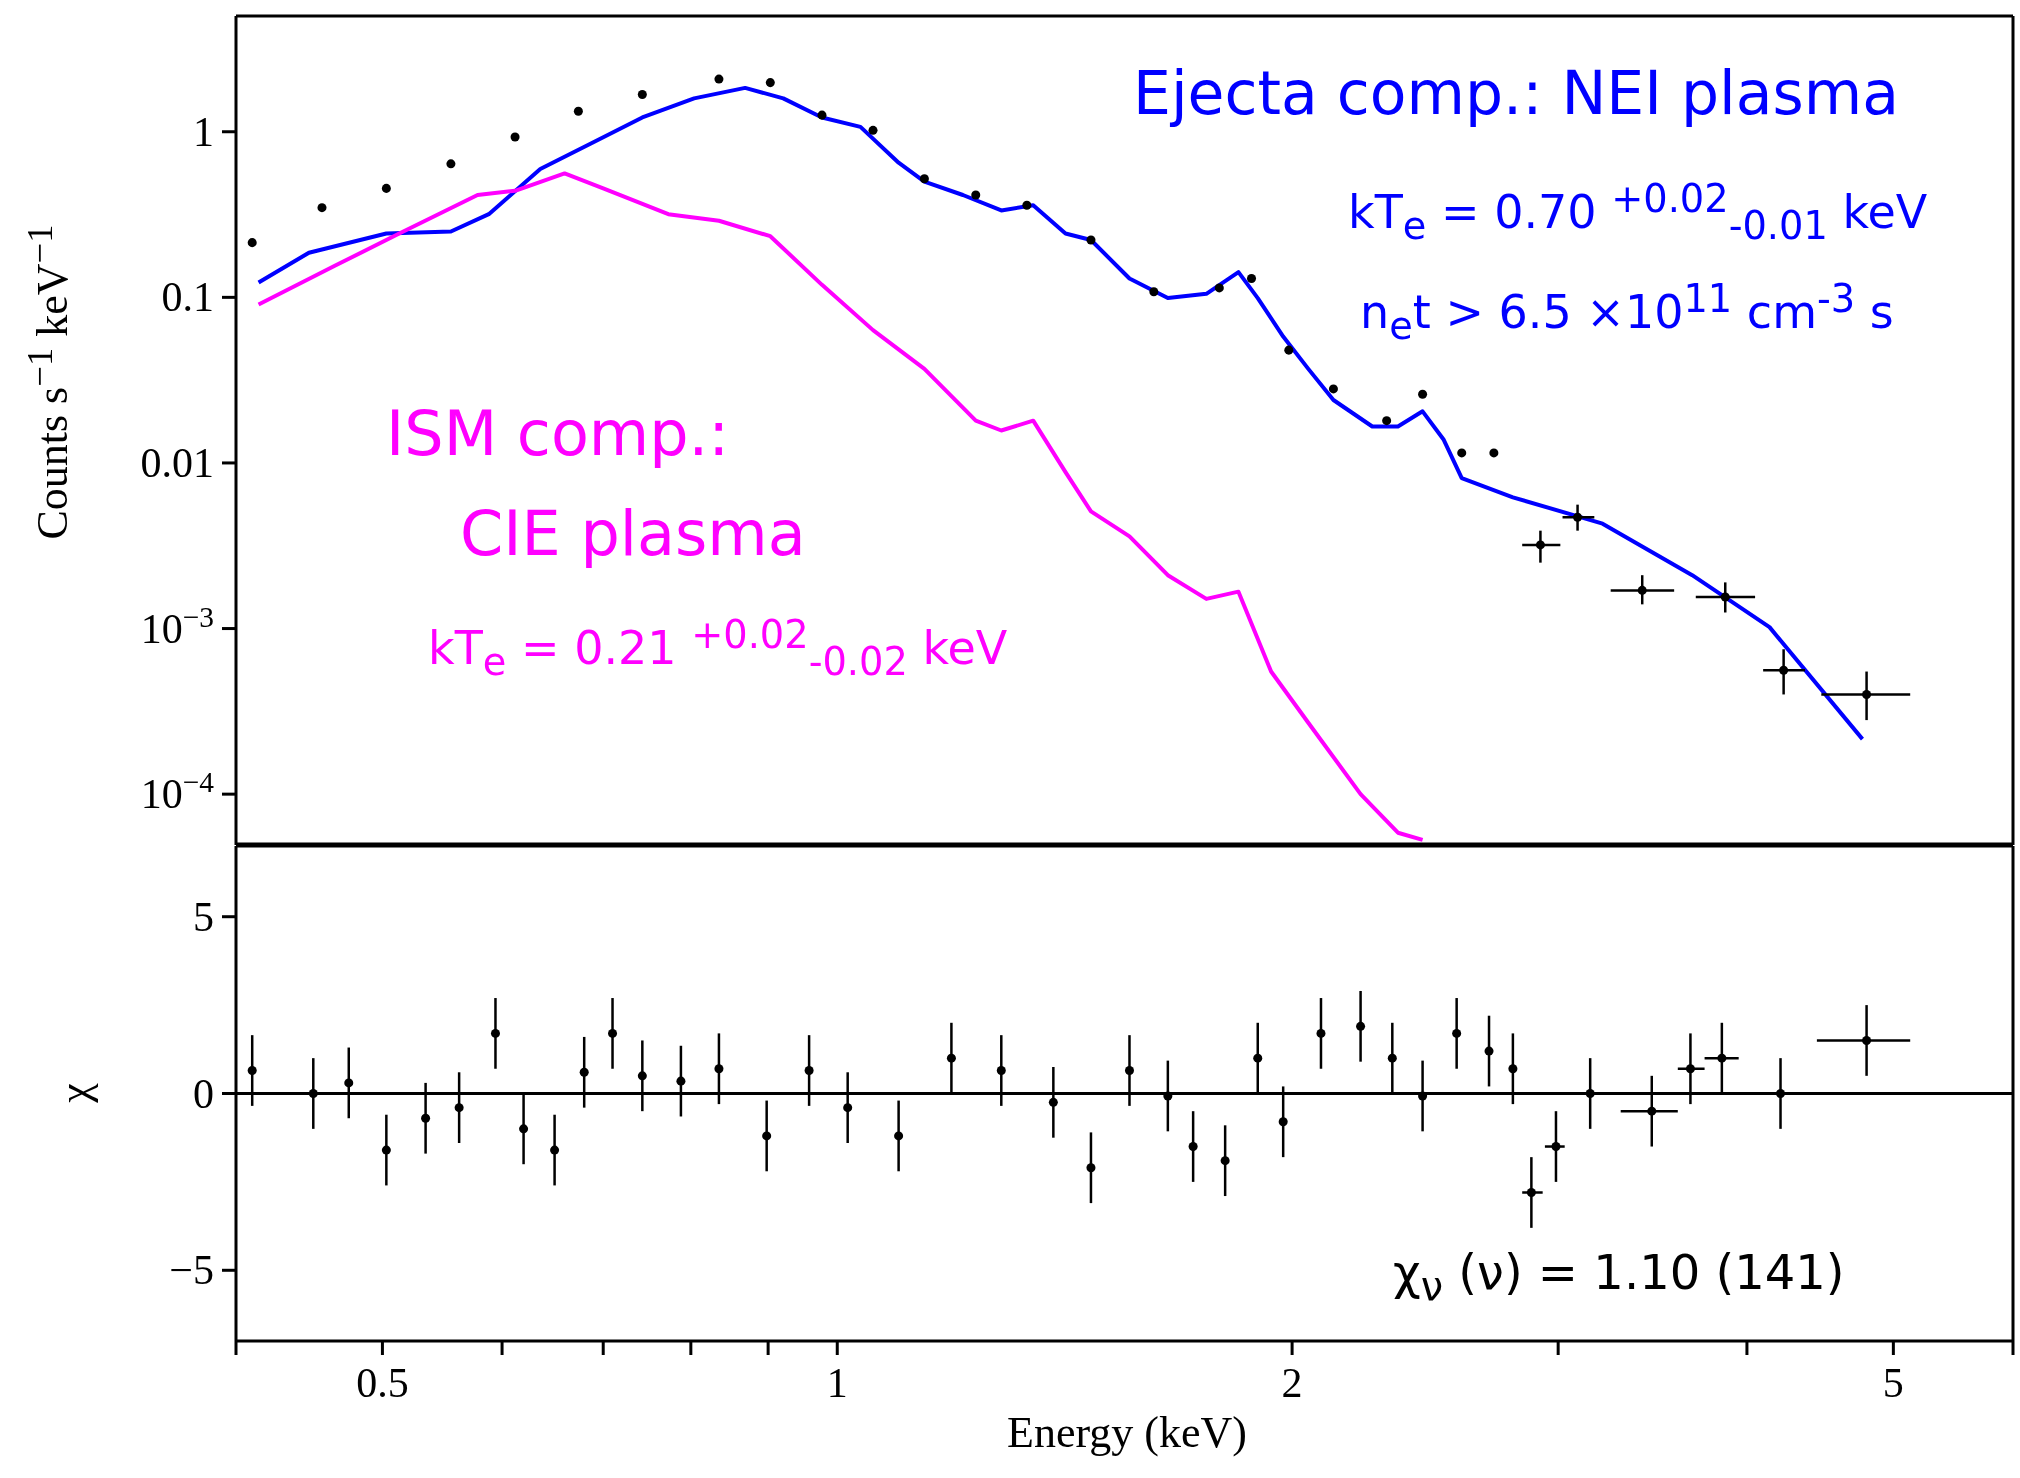 The height and width of the screenshot is (1478, 2020). Describe the element at coordinates (718, 648) in the screenshot. I see `annotation: kT$_{e}$ = 0.21 $^{+0.02}$$_{-0.02}$ keV` at that location.